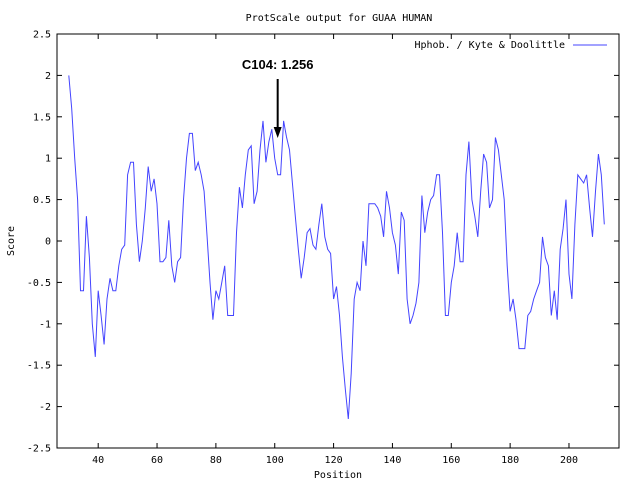  I want to click on y-tick-label: -2, so click(45, 407).